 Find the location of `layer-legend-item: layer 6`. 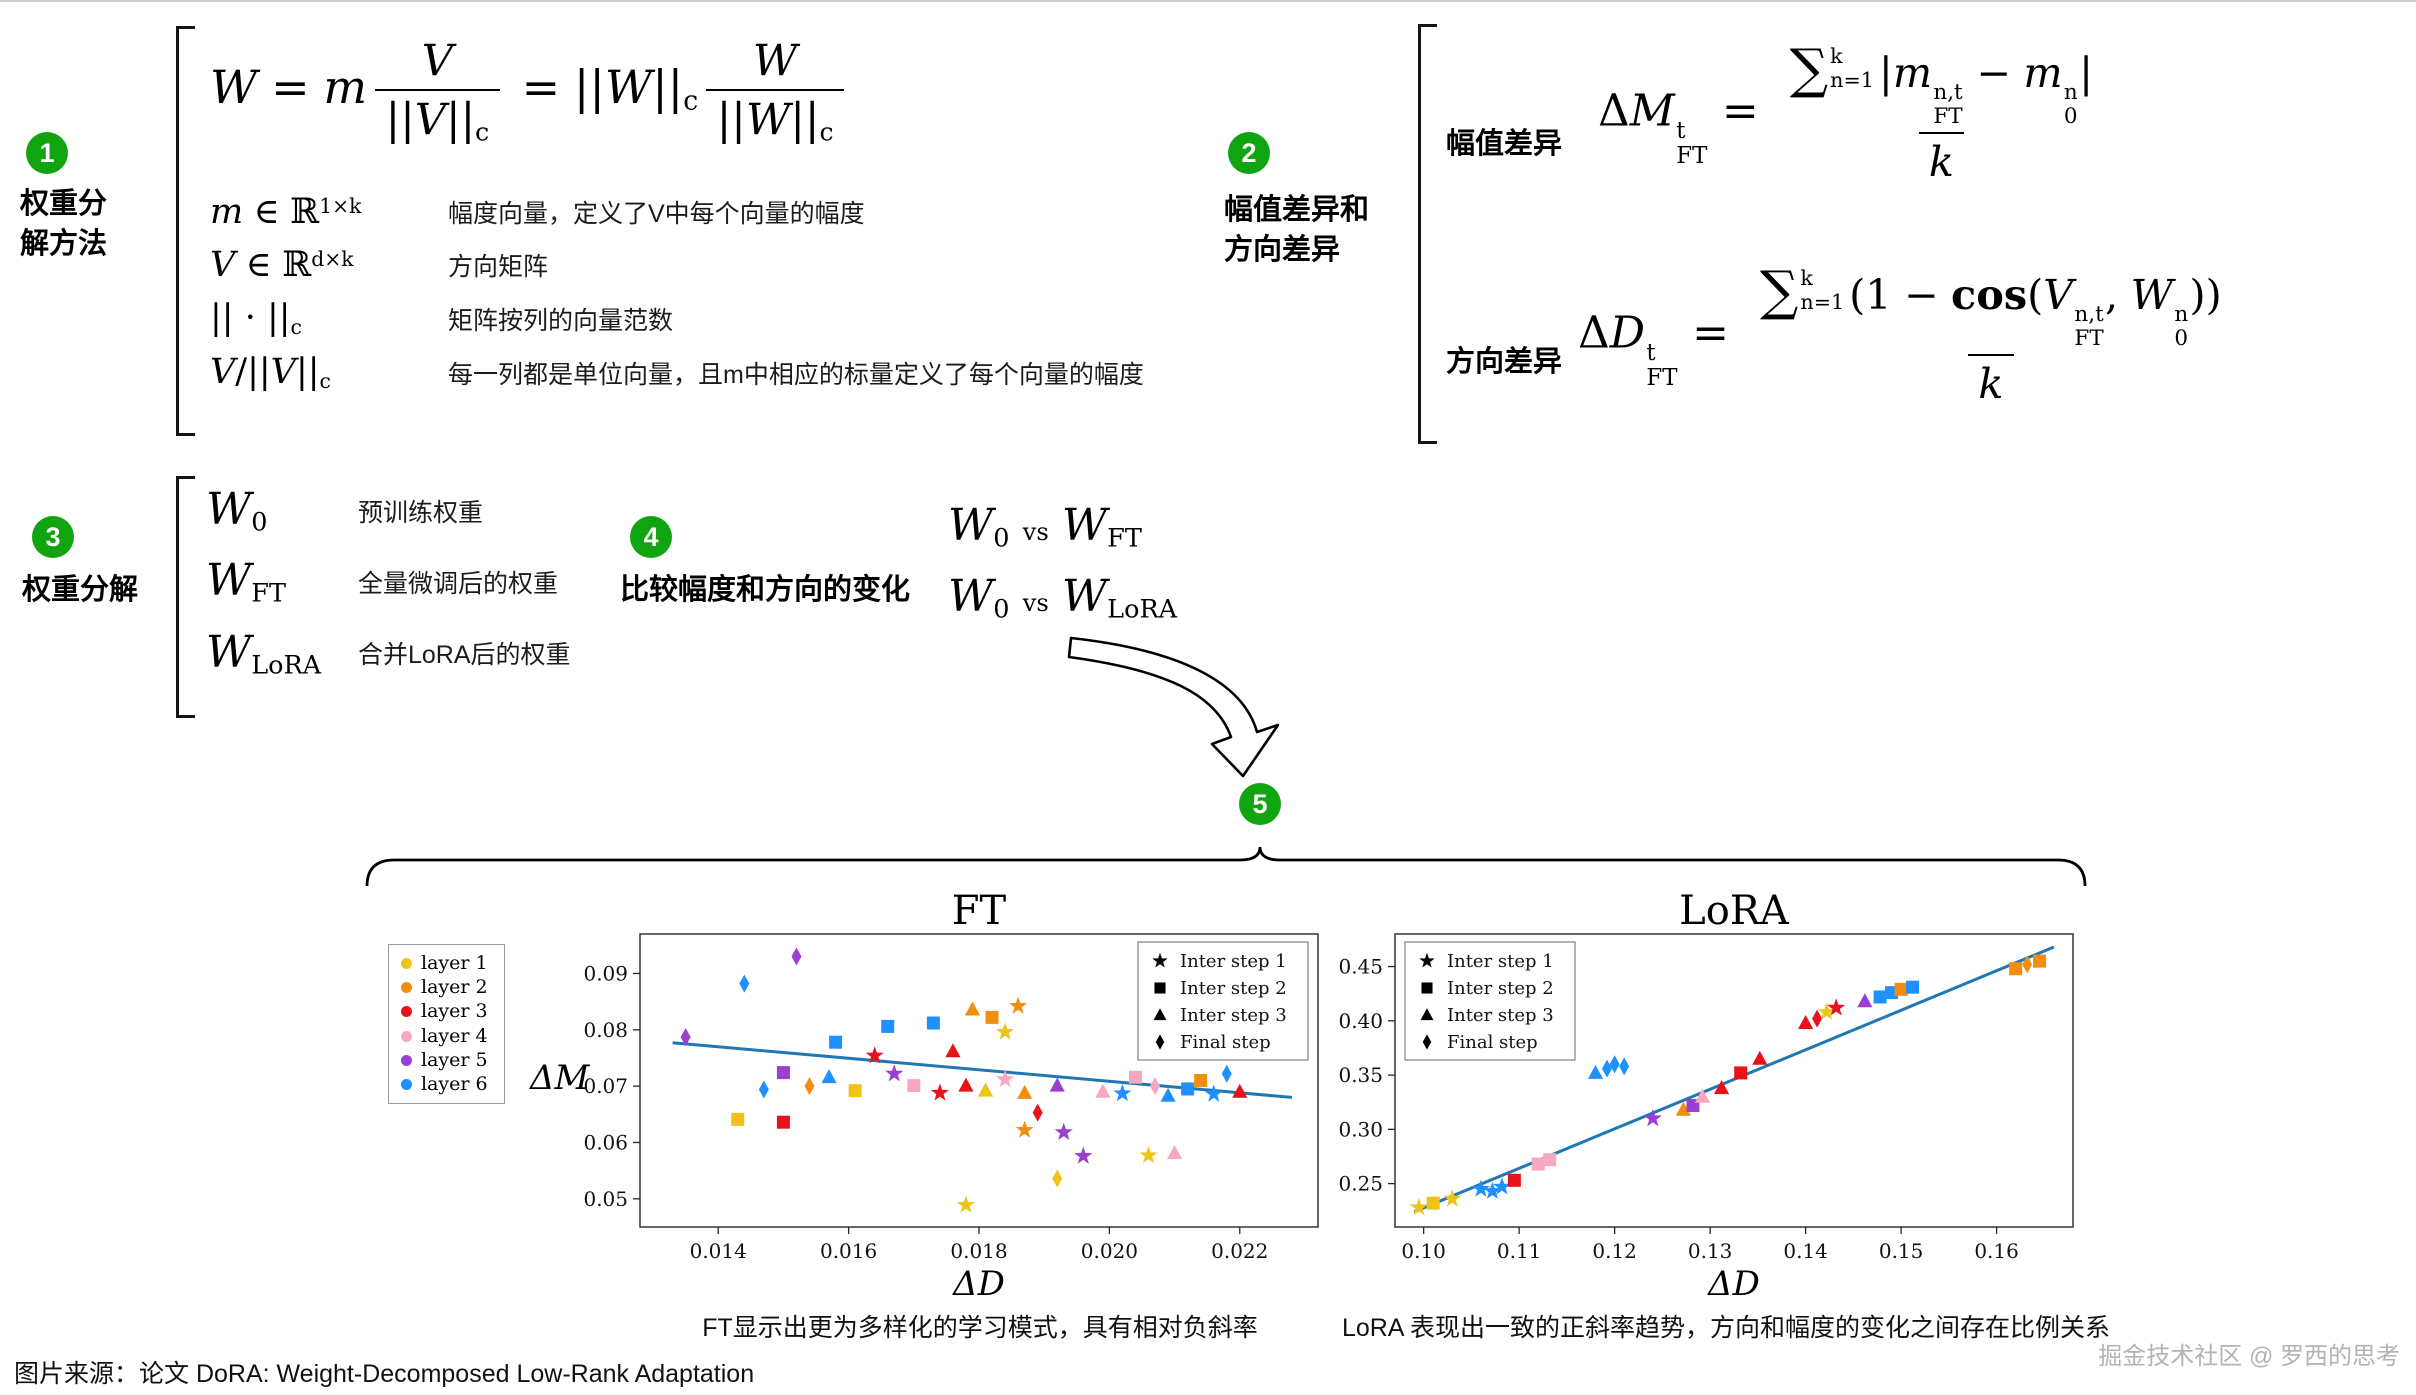

layer-legend-item: layer 6 is located at coordinates (444, 1084).